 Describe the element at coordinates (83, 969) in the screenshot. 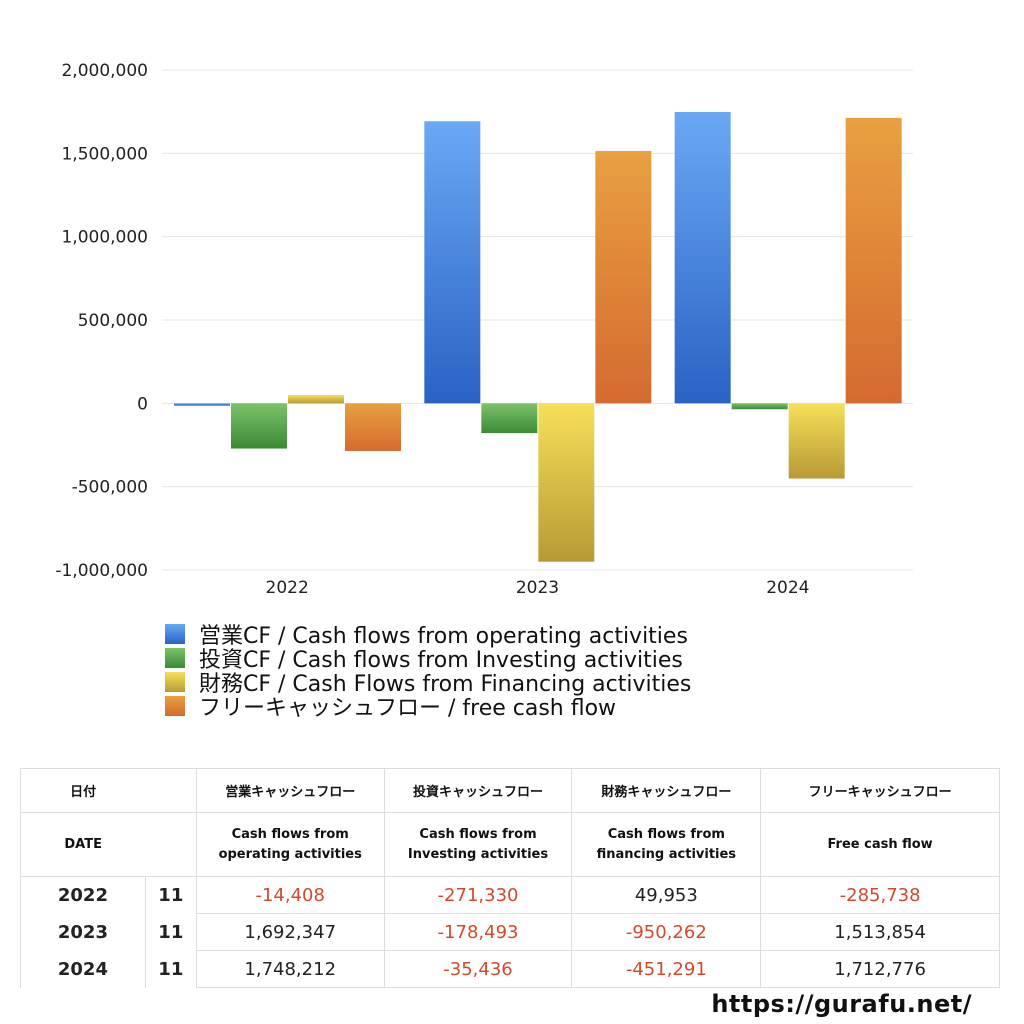

I see `row-year: 2024` at that location.